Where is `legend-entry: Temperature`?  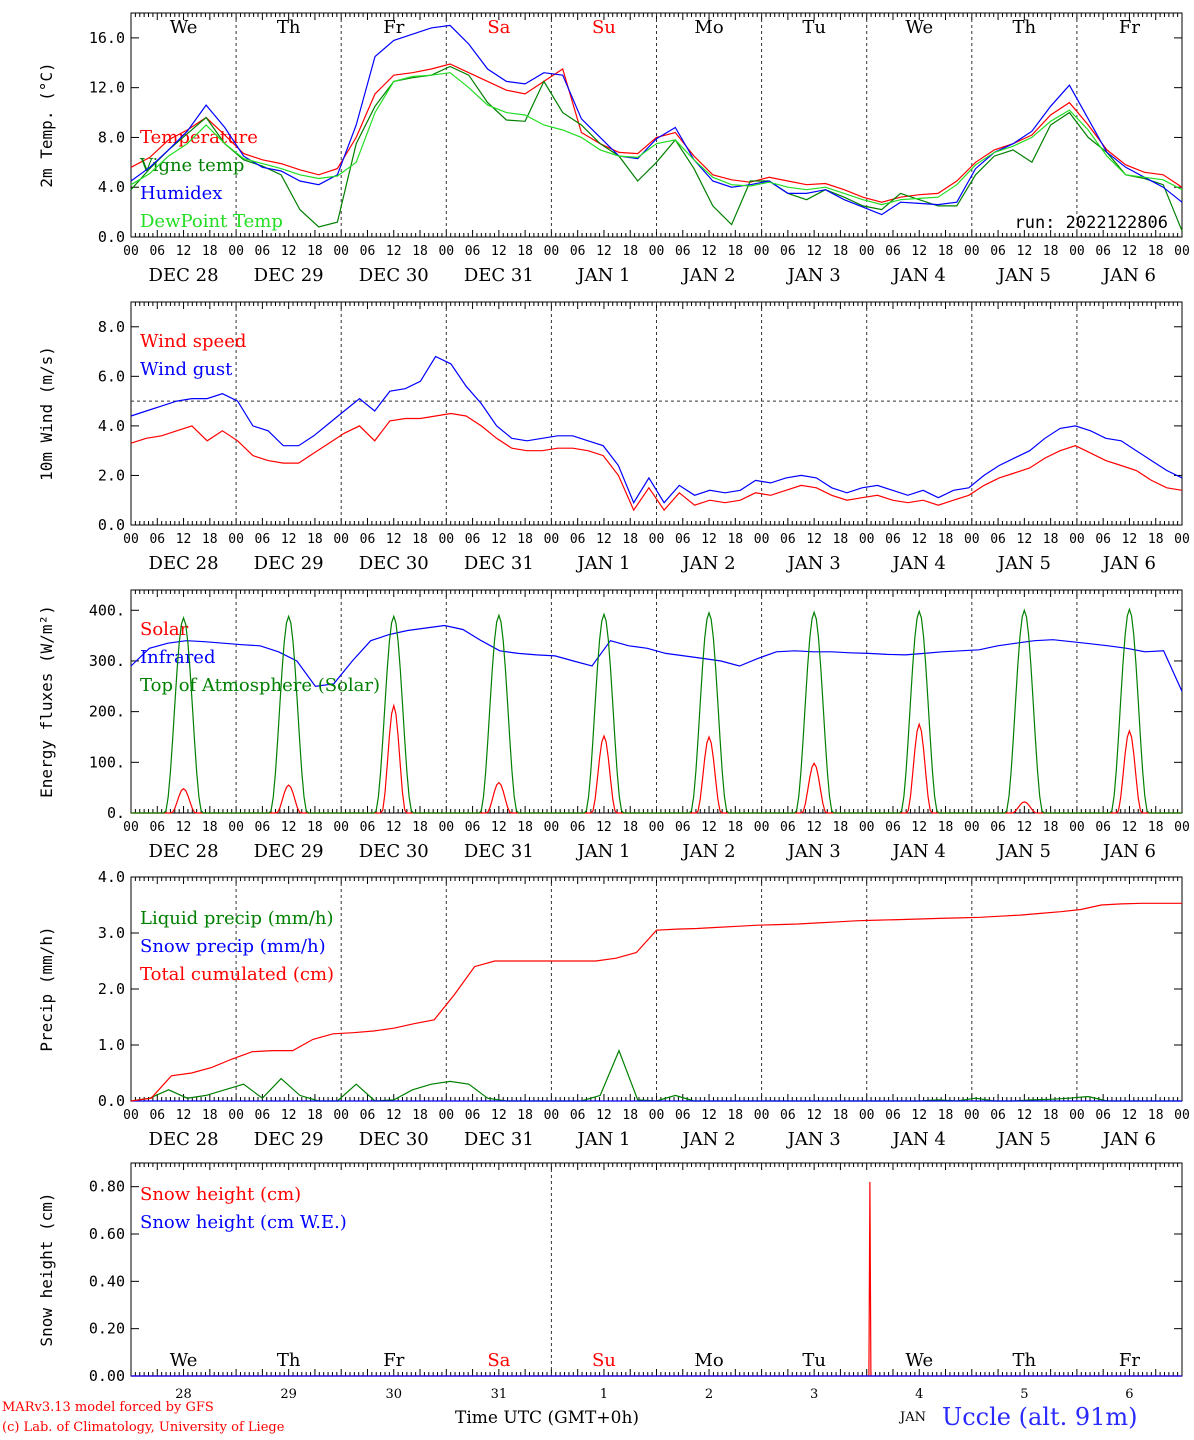 legend-entry: Temperature is located at coordinates (199, 137).